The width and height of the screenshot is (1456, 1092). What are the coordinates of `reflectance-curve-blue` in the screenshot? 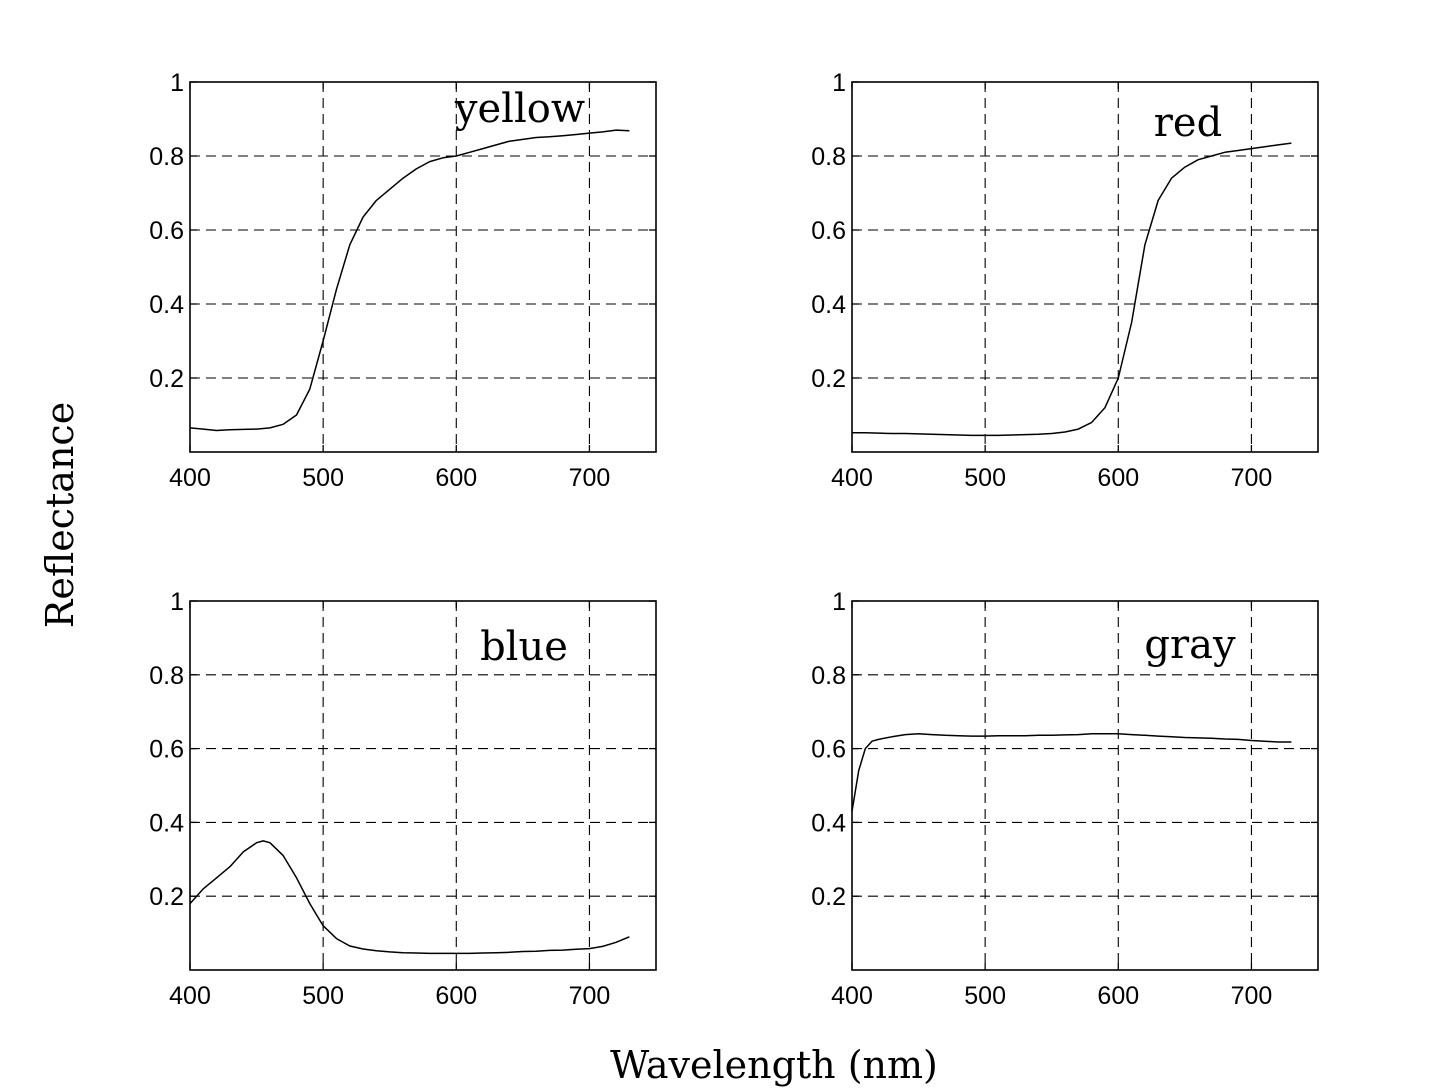 It's located at (409, 897).